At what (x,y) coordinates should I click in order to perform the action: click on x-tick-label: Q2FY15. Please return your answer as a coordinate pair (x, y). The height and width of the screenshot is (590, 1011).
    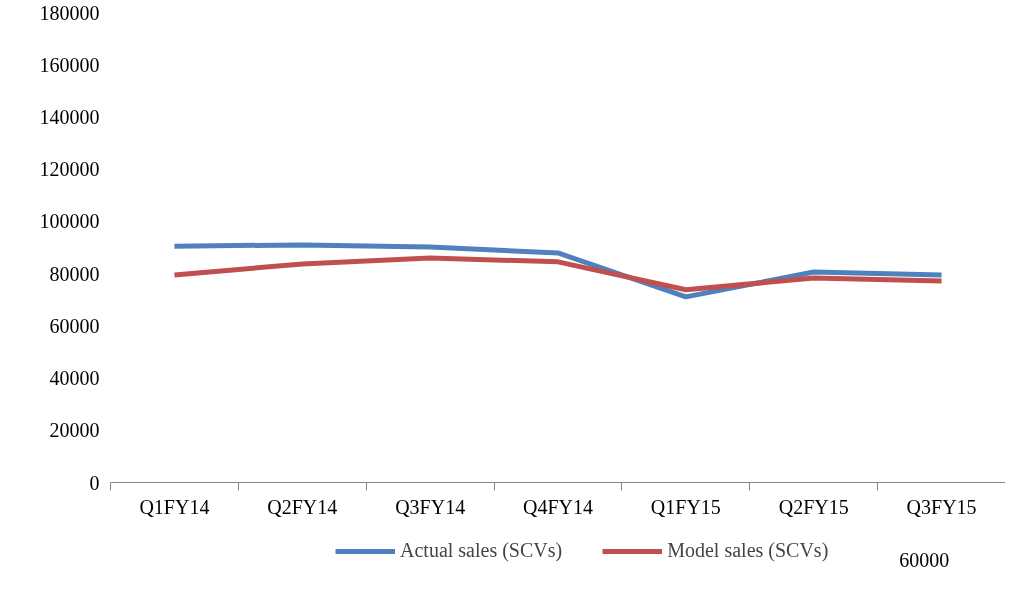
    Looking at the image, I should click on (813, 506).